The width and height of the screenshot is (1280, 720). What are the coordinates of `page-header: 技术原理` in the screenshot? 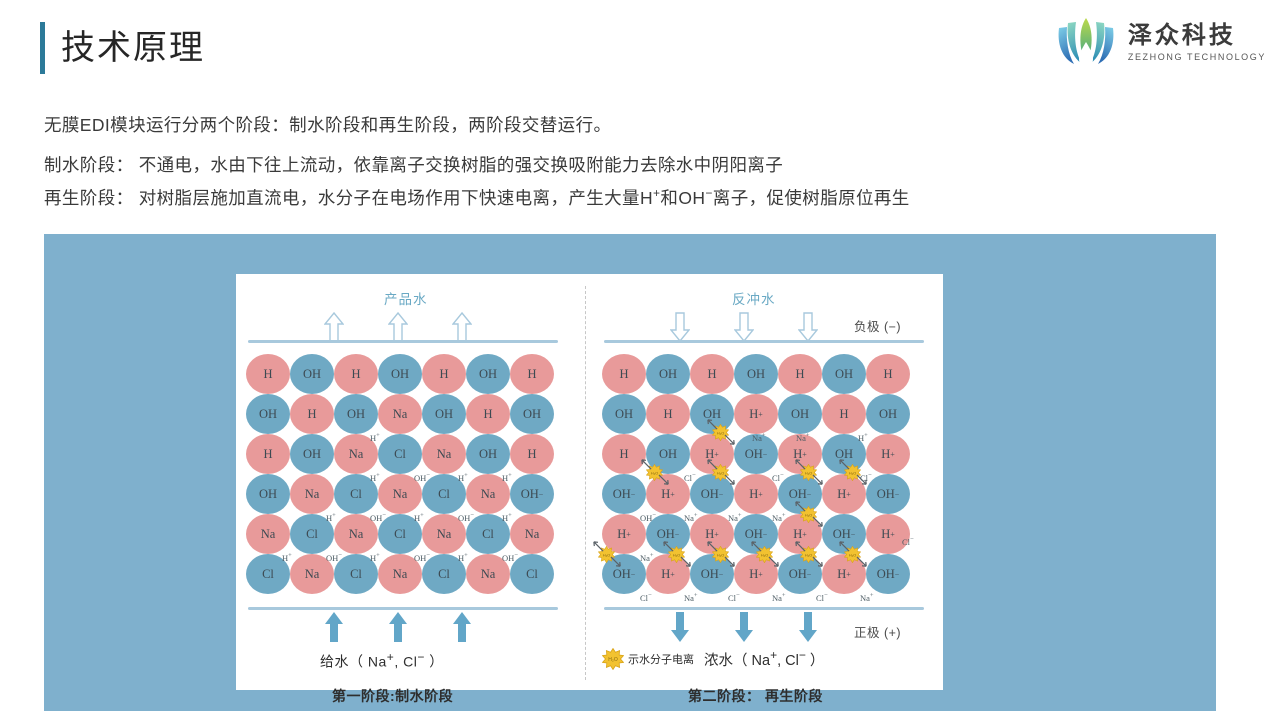 It's located at (122, 48).